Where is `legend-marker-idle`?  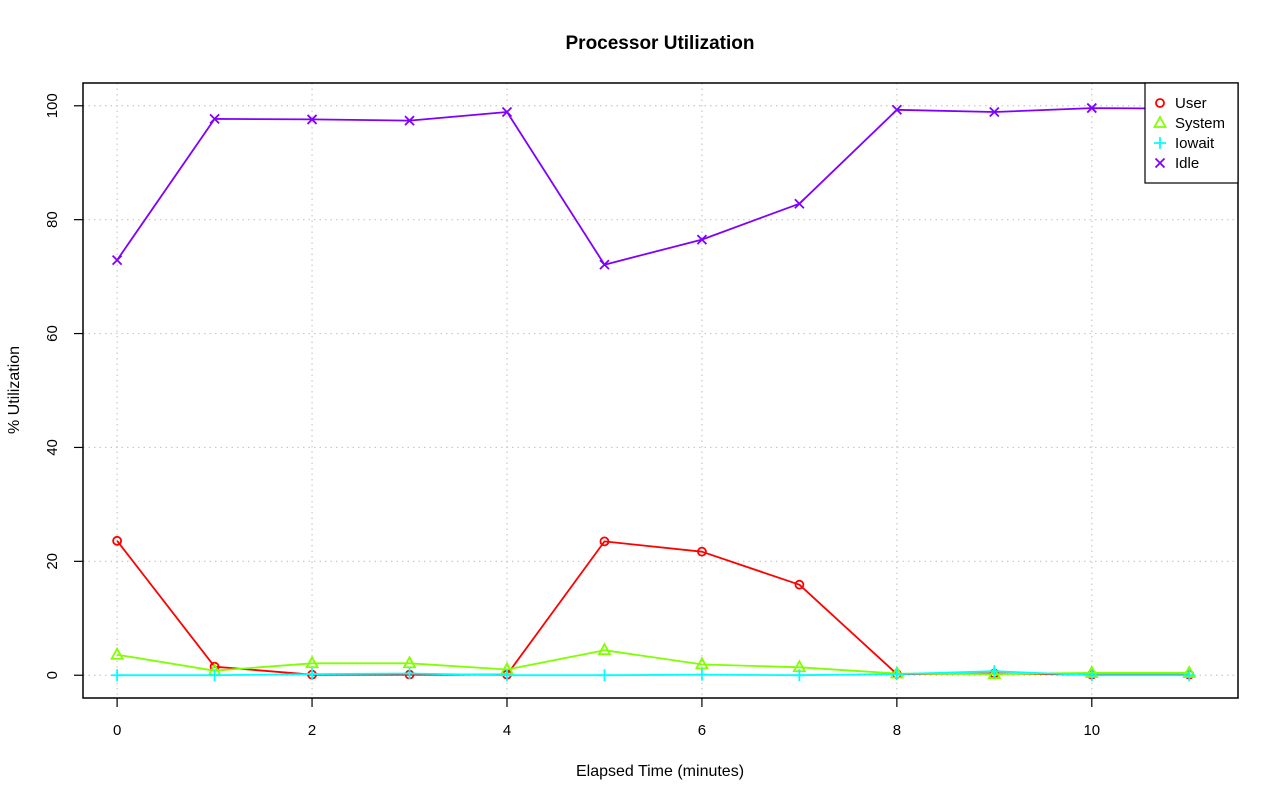
legend-marker-idle is located at coordinates (1160, 163).